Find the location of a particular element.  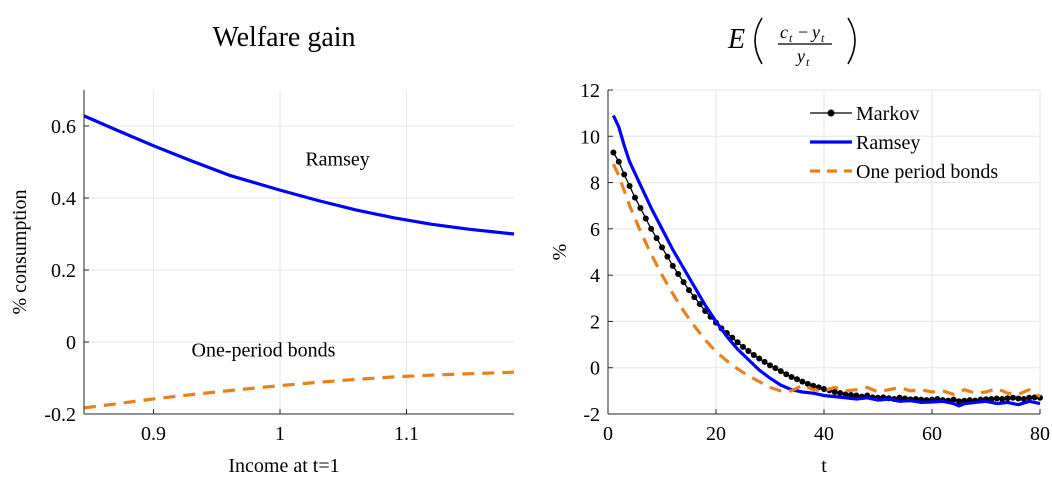

x-tick-label: 0.9 is located at coordinates (153, 434).